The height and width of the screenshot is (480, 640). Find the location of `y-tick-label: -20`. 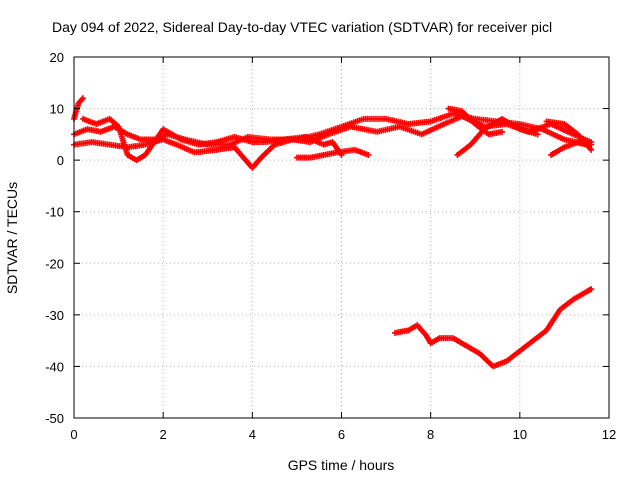

y-tick-label: -20 is located at coordinates (54, 263).